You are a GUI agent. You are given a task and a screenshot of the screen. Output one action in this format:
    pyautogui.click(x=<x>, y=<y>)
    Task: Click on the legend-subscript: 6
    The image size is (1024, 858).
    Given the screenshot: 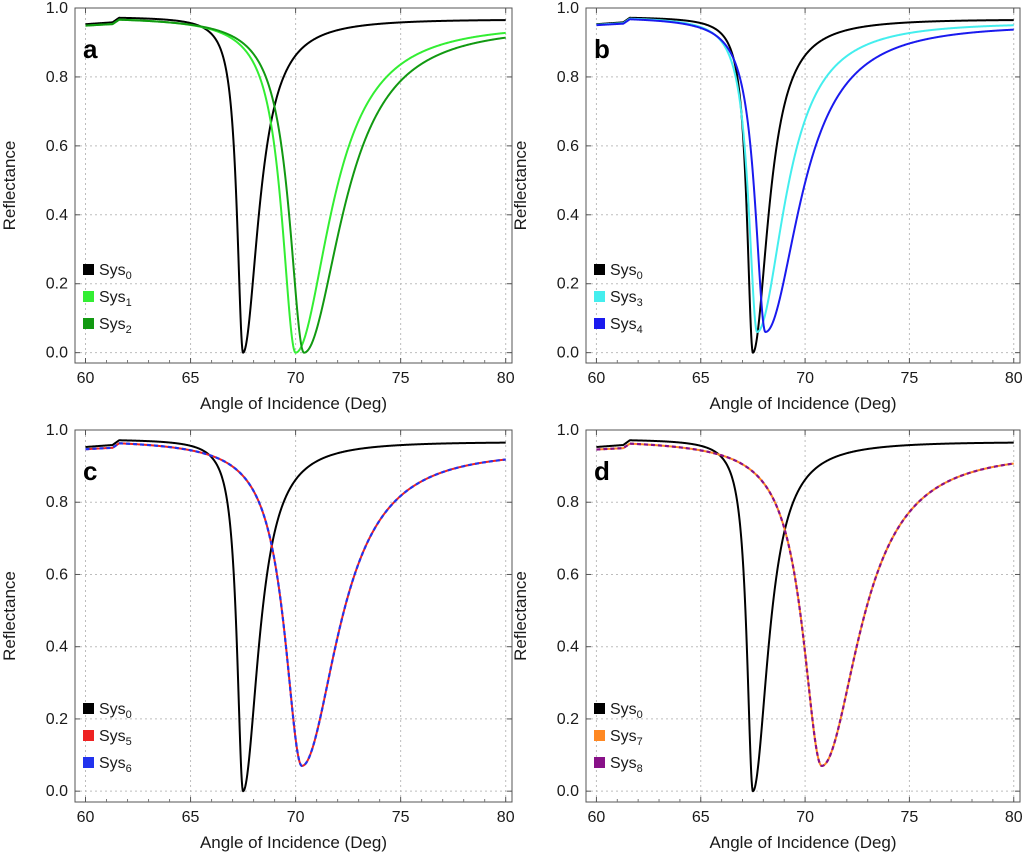 What is the action you would take?
    pyautogui.click(x=129, y=769)
    